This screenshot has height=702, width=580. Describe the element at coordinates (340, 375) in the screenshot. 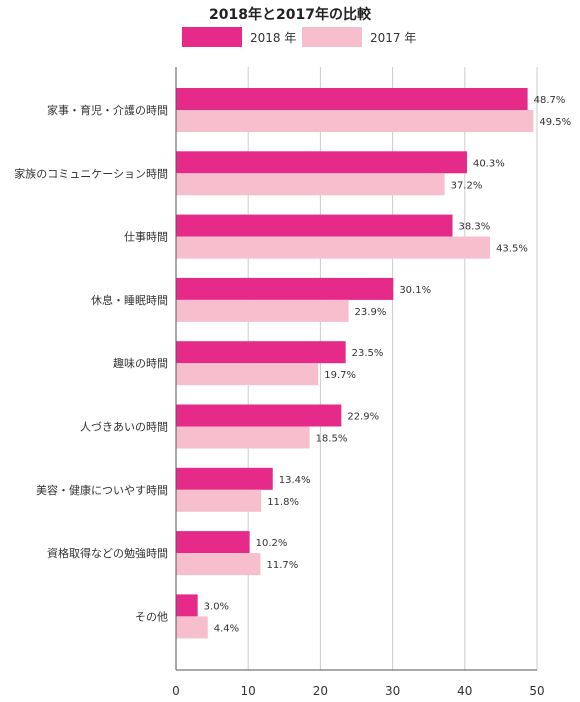

I see `data-label: 19.7%` at that location.